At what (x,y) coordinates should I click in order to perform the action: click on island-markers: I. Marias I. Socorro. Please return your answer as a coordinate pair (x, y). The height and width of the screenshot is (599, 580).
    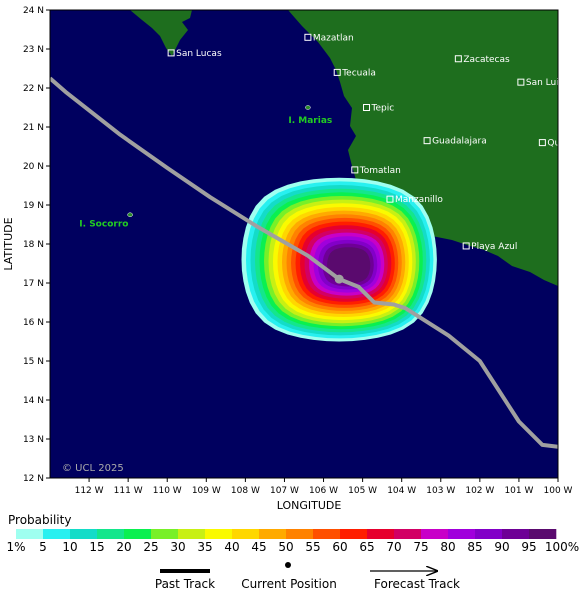
    Looking at the image, I should click on (205, 167).